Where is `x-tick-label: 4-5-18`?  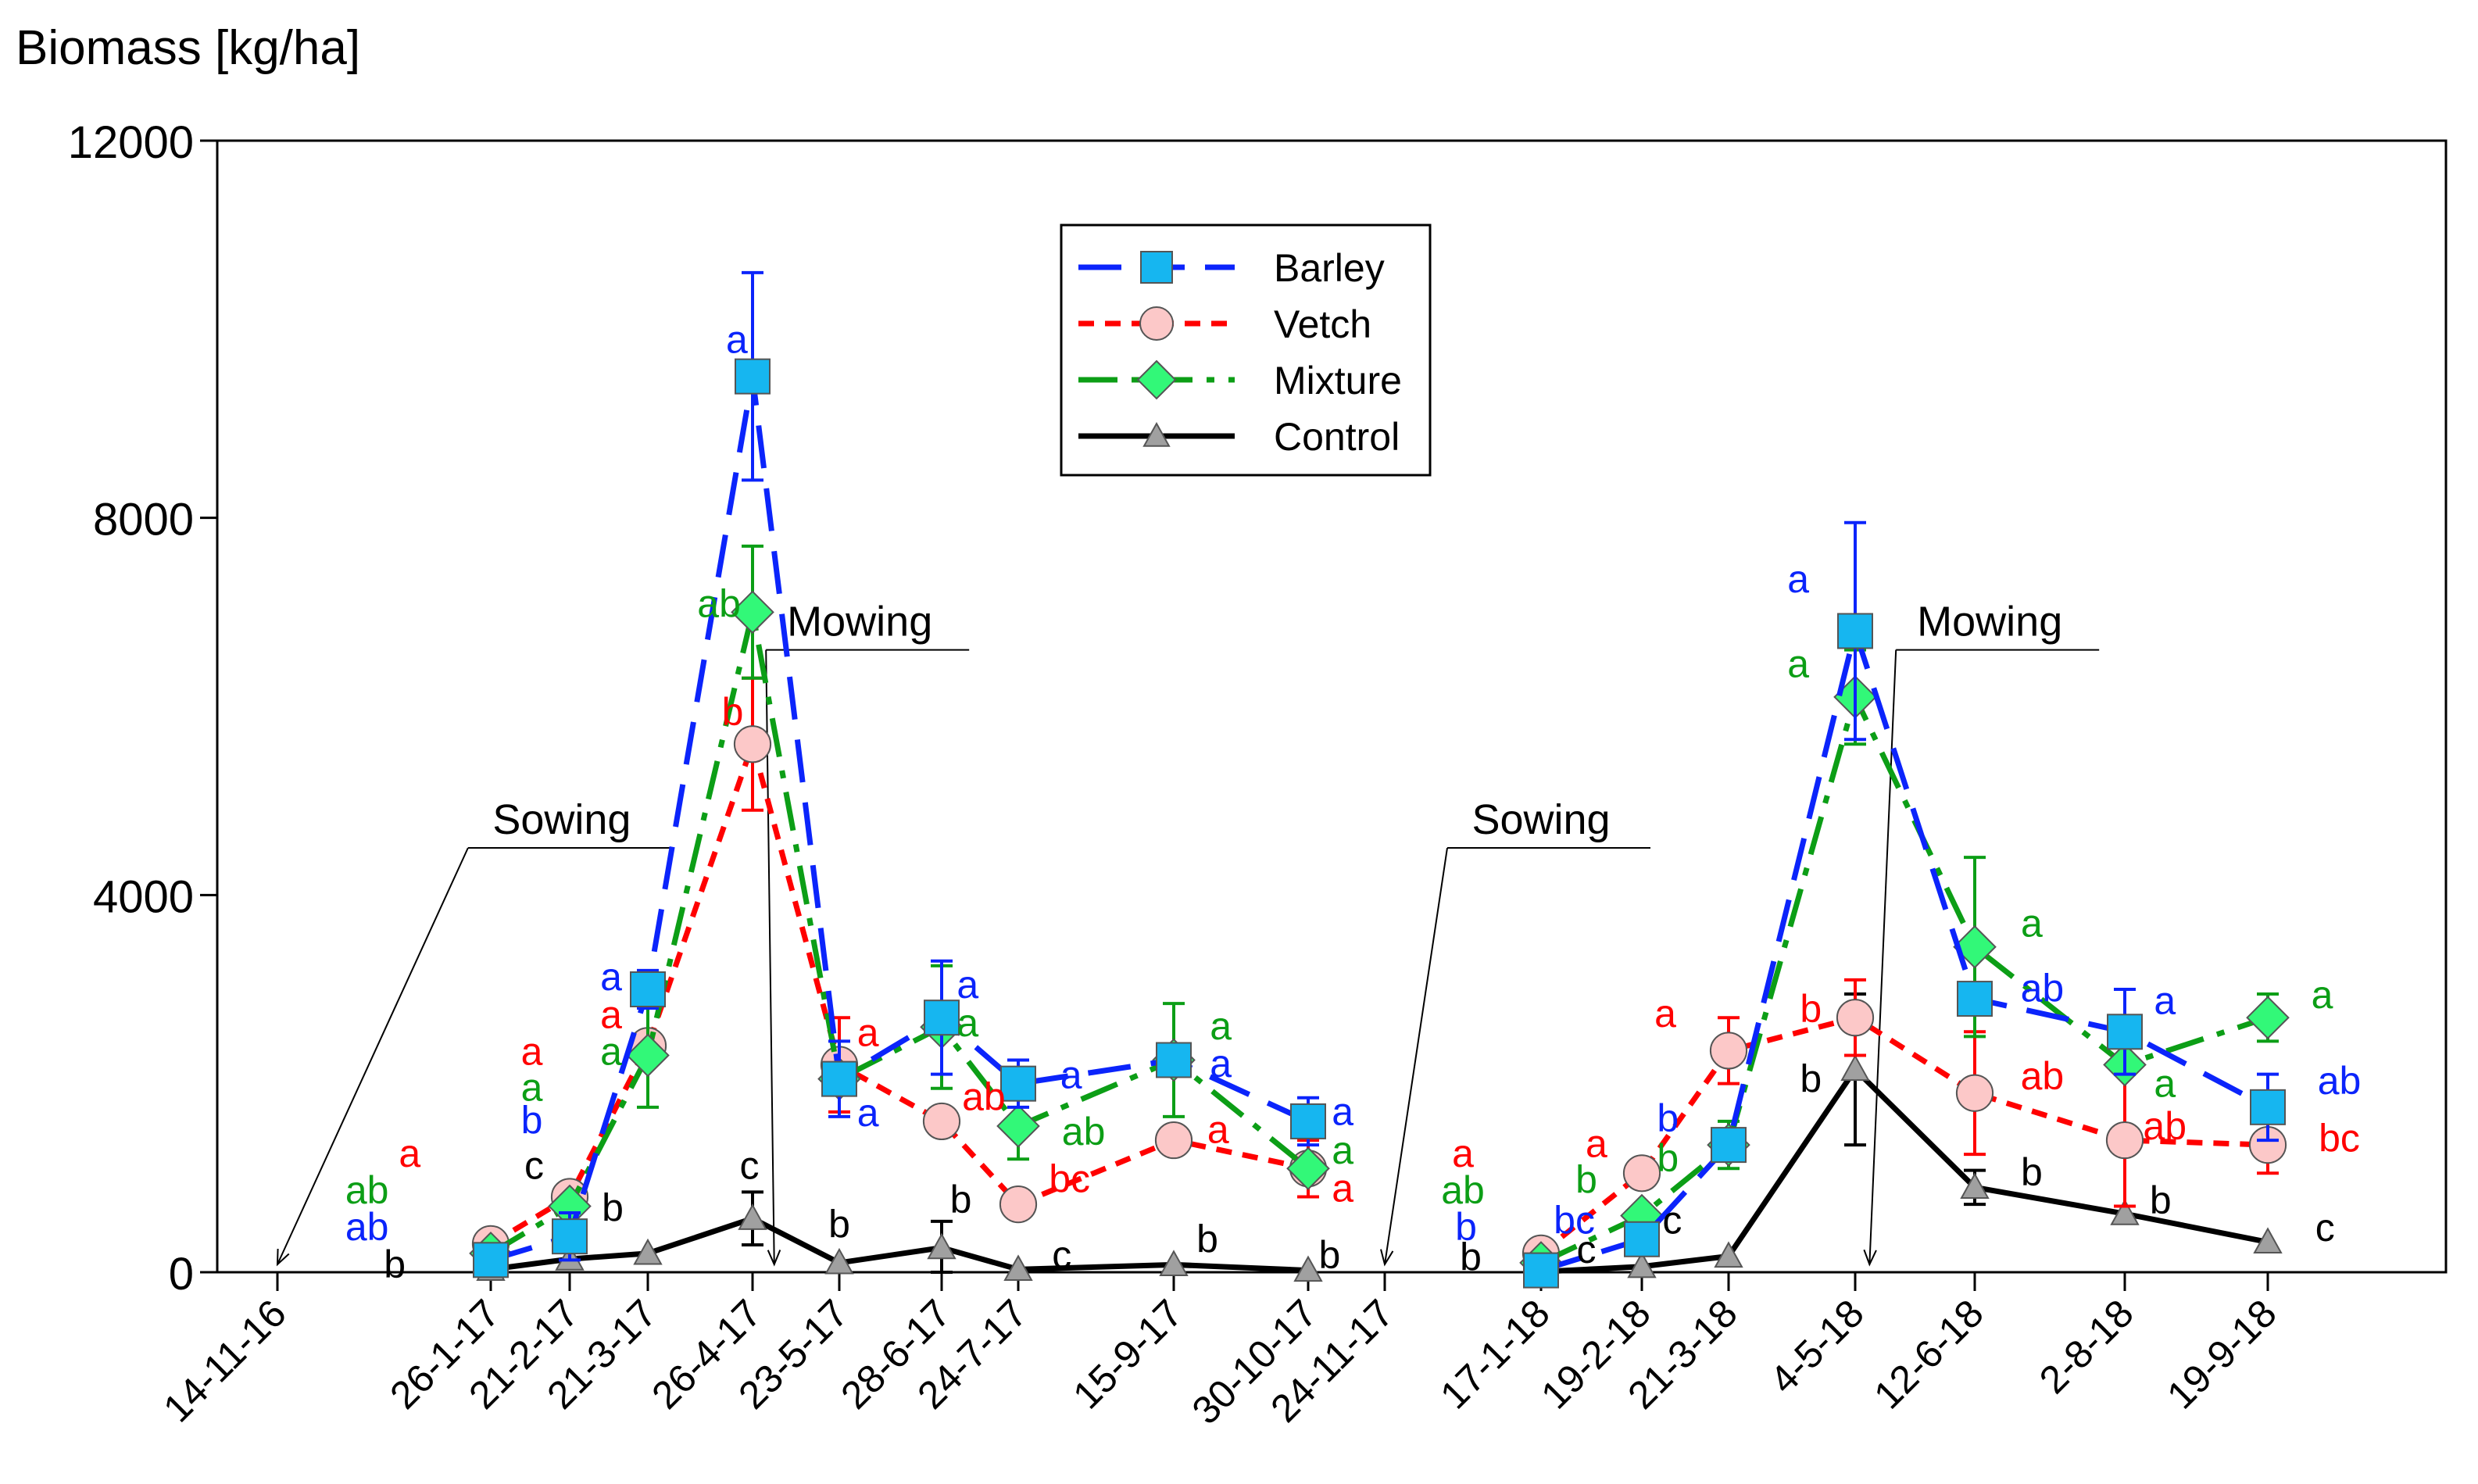
x-tick-label: 4-5-18 is located at coordinates (1816, 1346).